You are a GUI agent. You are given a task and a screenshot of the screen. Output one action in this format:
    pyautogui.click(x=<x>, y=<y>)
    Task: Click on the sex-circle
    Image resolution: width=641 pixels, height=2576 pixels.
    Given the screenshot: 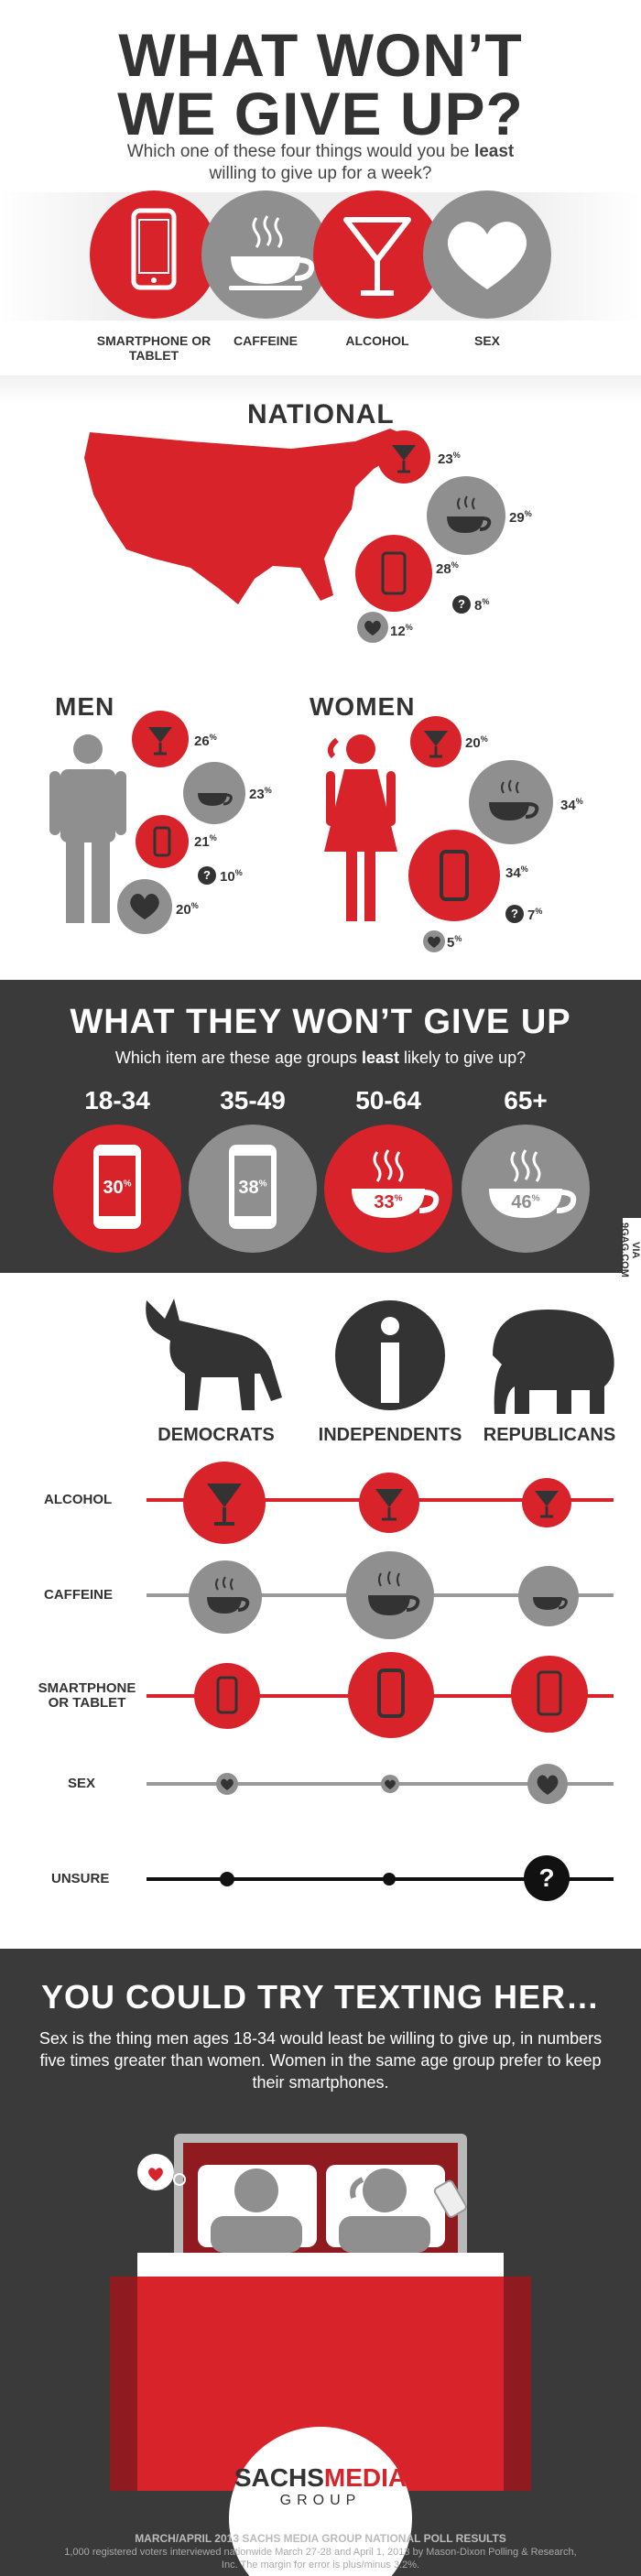 What is the action you would take?
    pyautogui.click(x=487, y=254)
    